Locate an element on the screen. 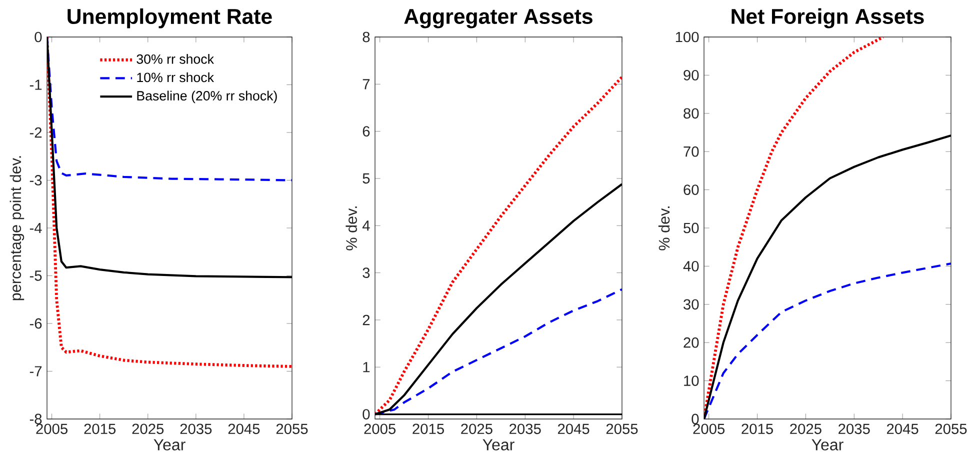  y-tick-label: 50 is located at coordinates (691, 228).